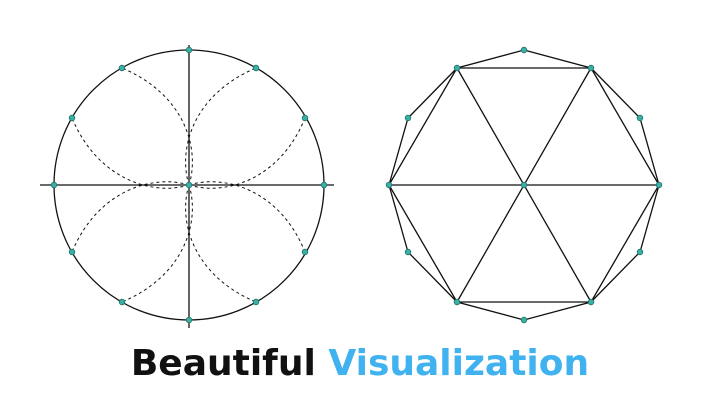  I want to click on dashed-arc-bottom-left-upper, so click(130, 217).